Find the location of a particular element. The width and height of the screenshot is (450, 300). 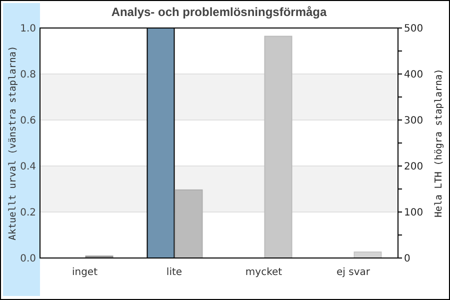

x-tick-label: inget is located at coordinates (85, 272).